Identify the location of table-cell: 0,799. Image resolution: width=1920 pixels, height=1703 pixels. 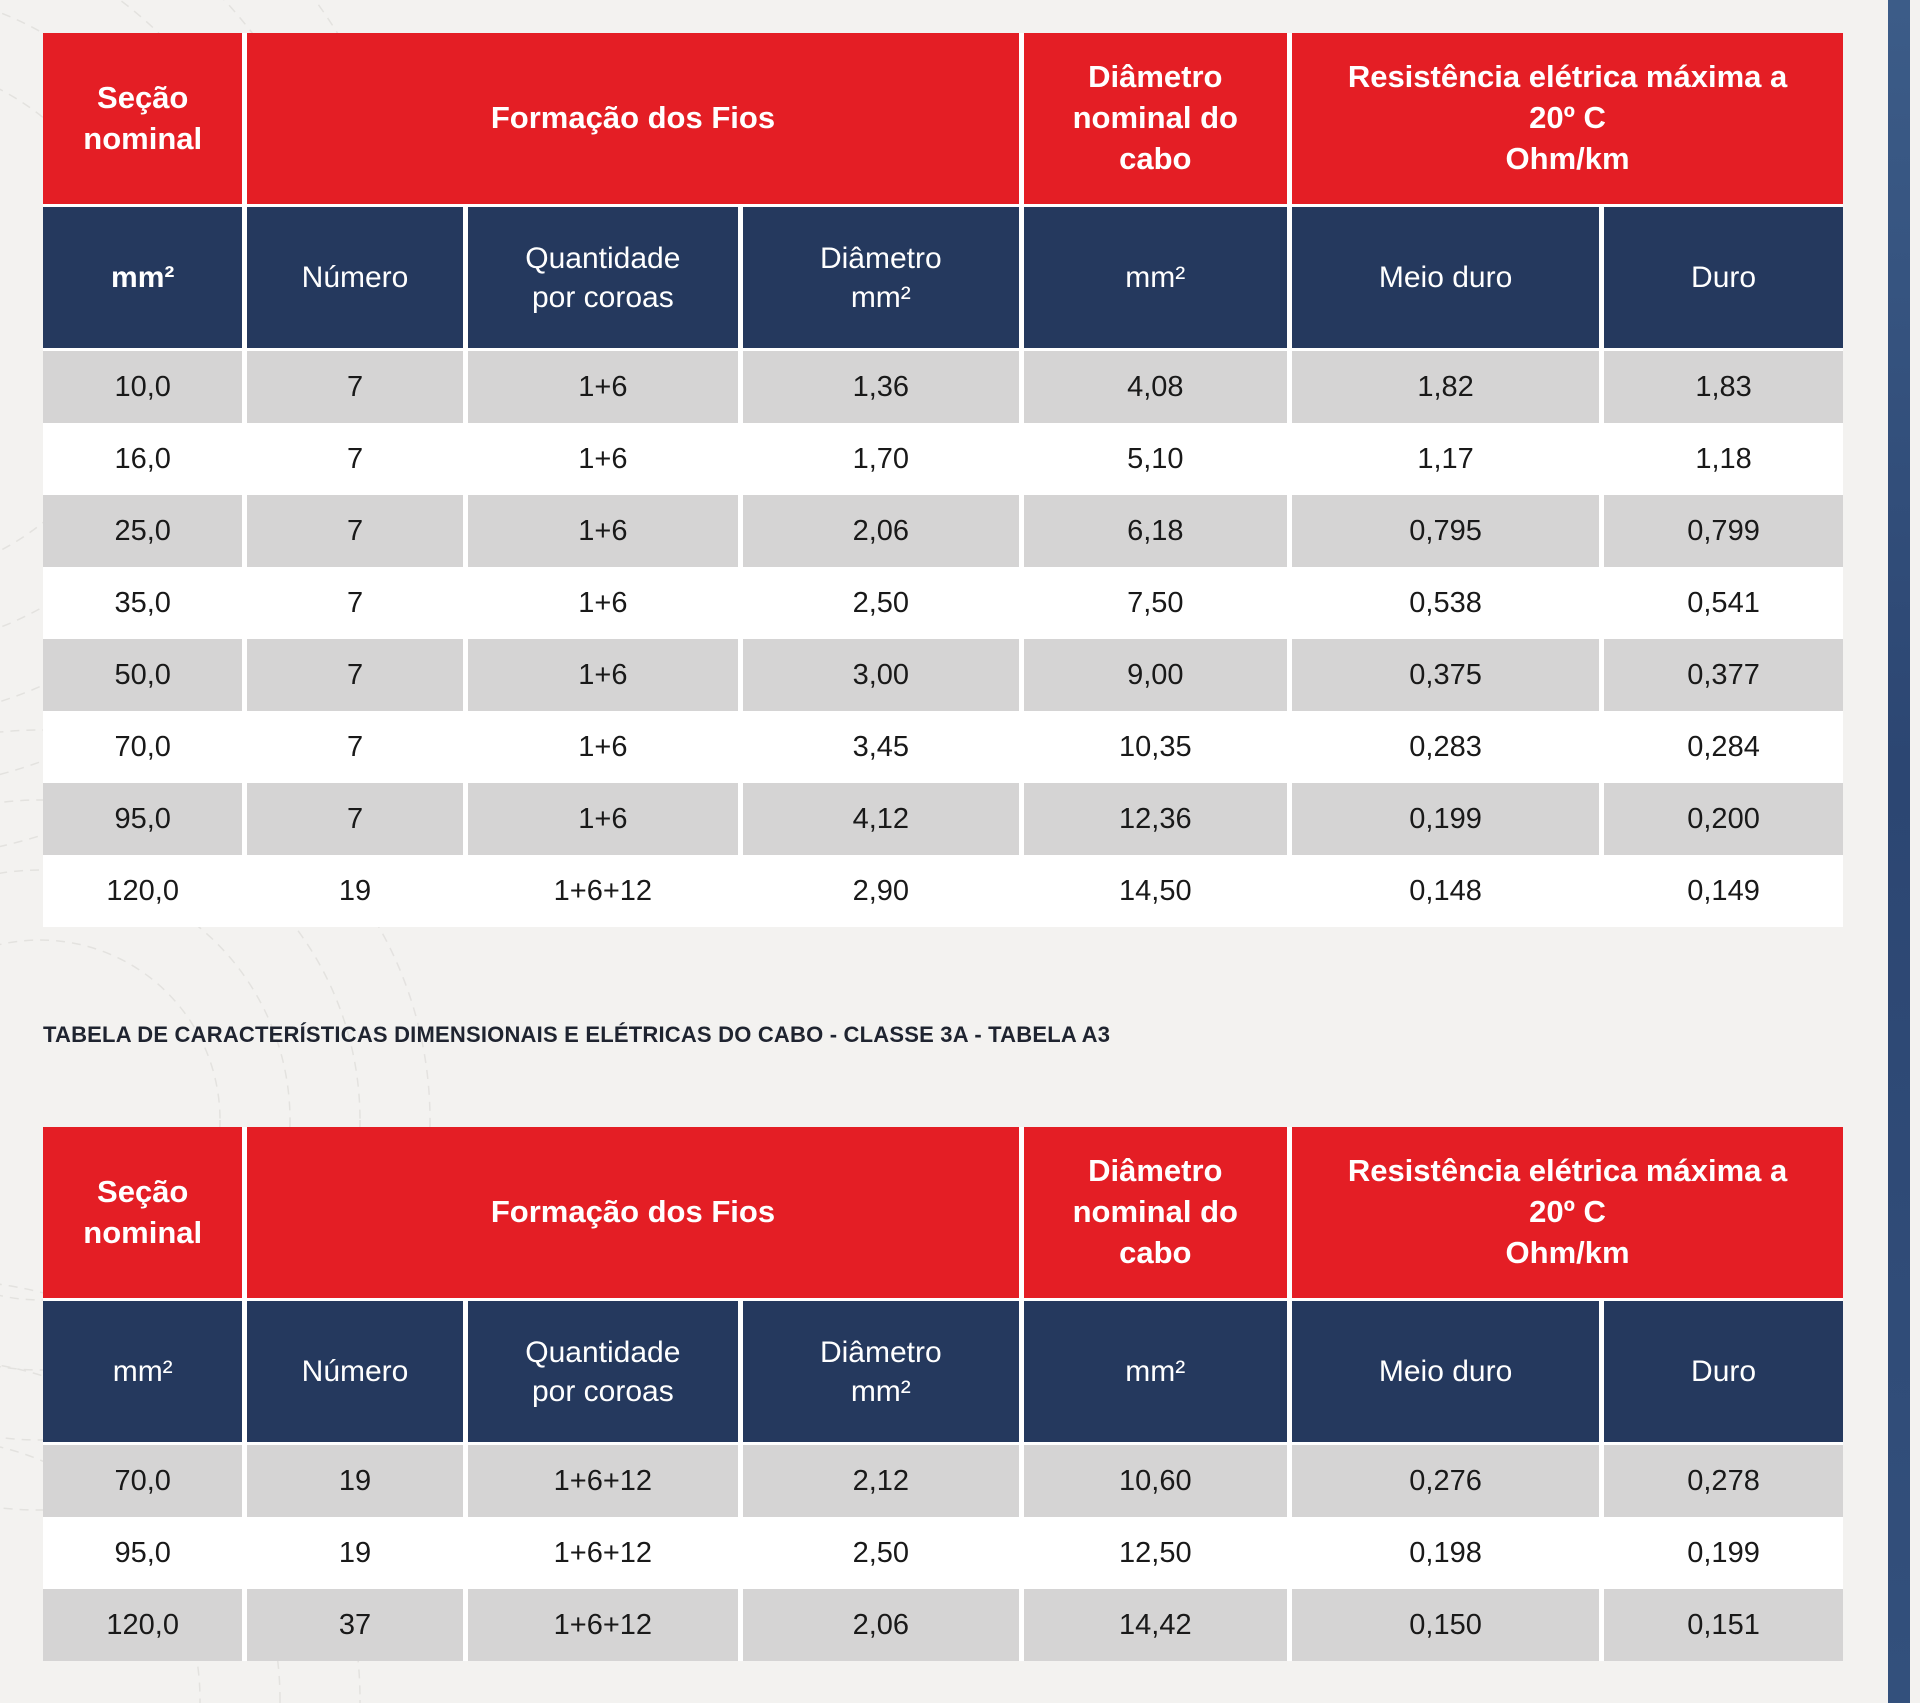
(1723, 531).